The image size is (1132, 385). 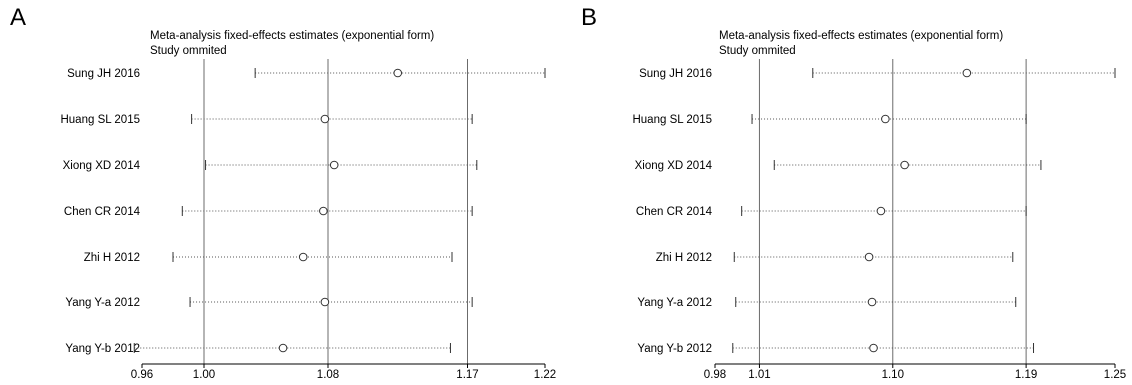 What do you see at coordinates (204, 375) in the screenshot?
I see `x-tick-label: 1.00` at bounding box center [204, 375].